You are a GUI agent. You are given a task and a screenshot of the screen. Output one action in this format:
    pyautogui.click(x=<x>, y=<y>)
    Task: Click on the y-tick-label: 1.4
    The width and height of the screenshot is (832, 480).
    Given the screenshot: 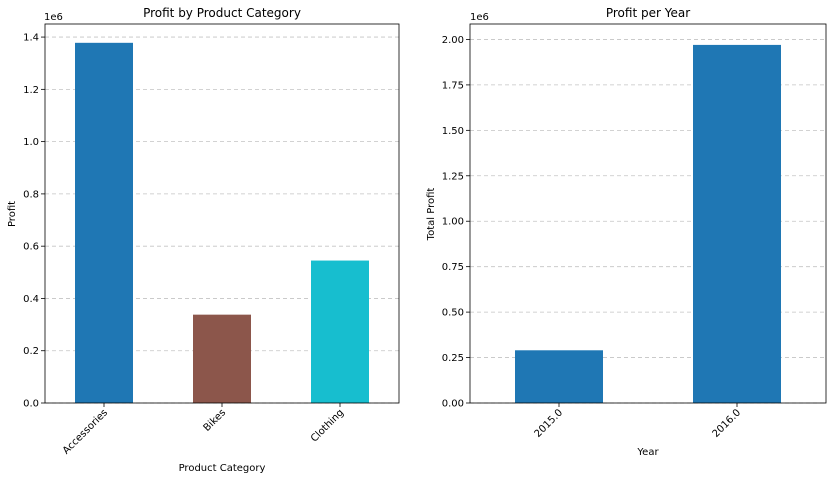 What is the action you would take?
    pyautogui.click(x=31, y=38)
    